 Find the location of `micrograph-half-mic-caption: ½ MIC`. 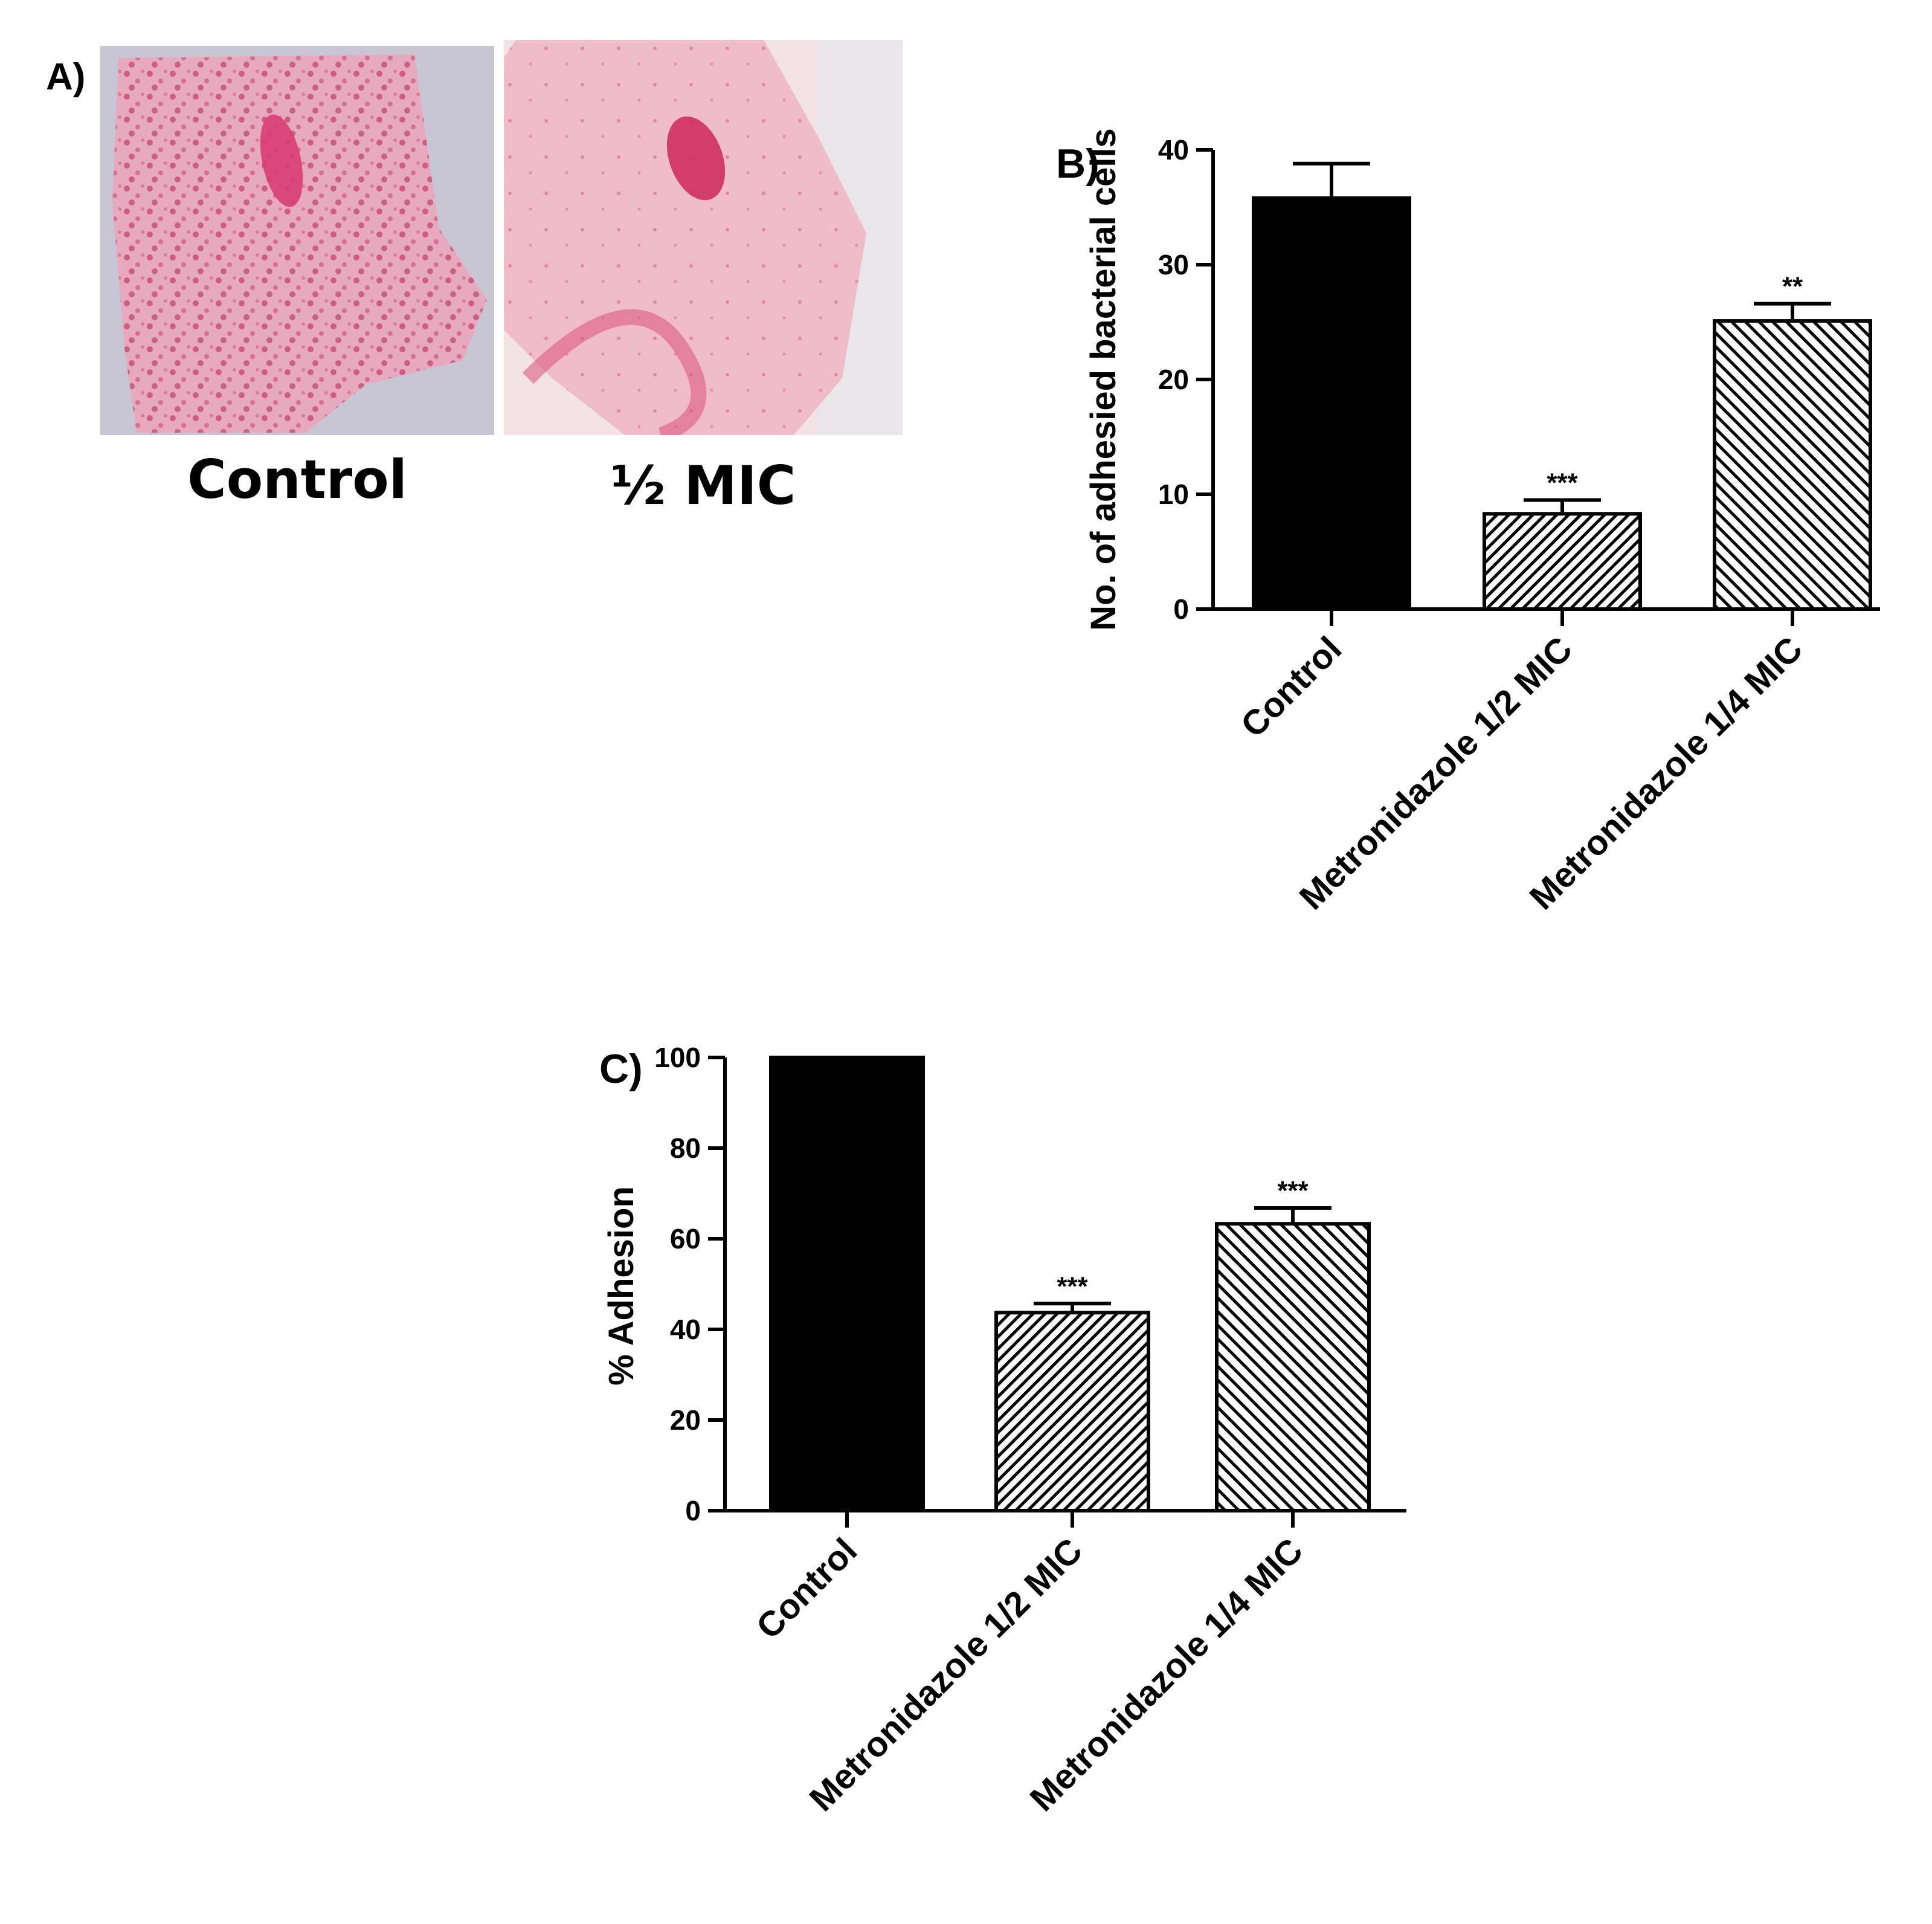

micrograph-half-mic-caption: ½ MIC is located at coordinates (703, 486).